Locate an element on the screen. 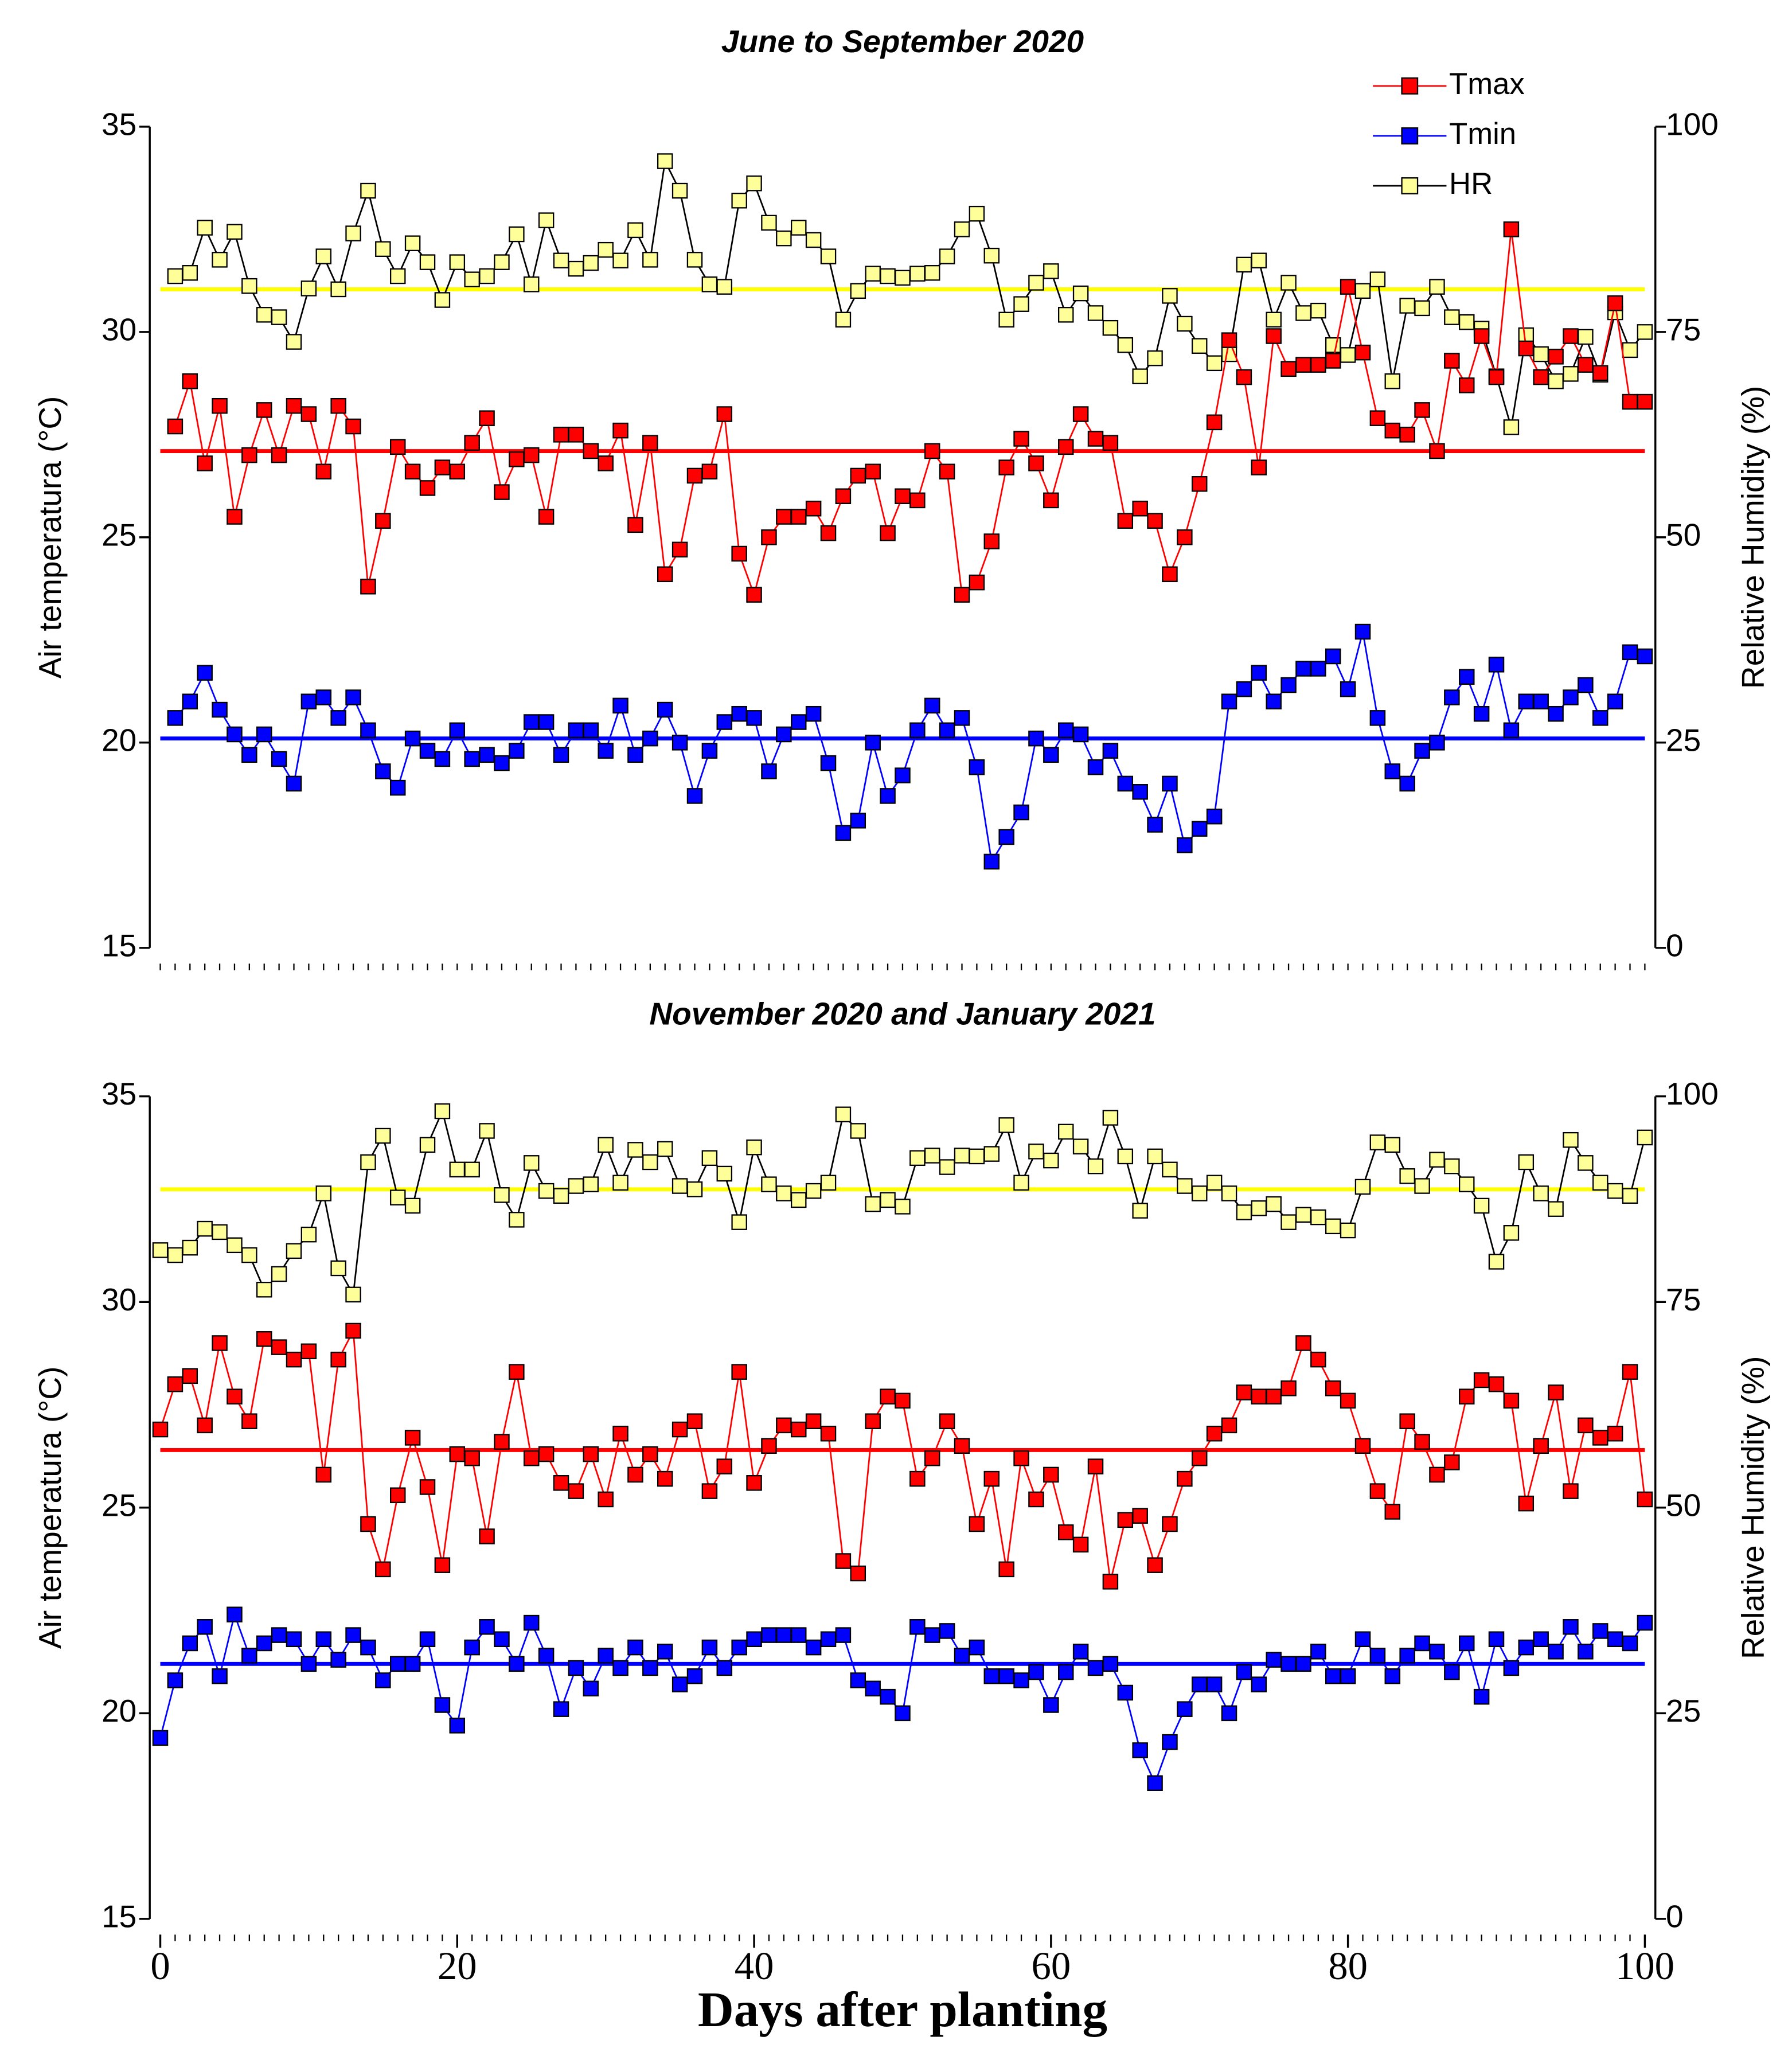 Image resolution: width=1792 pixels, height=2060 pixels. y-tick-label: 15 is located at coordinates (118, 945).